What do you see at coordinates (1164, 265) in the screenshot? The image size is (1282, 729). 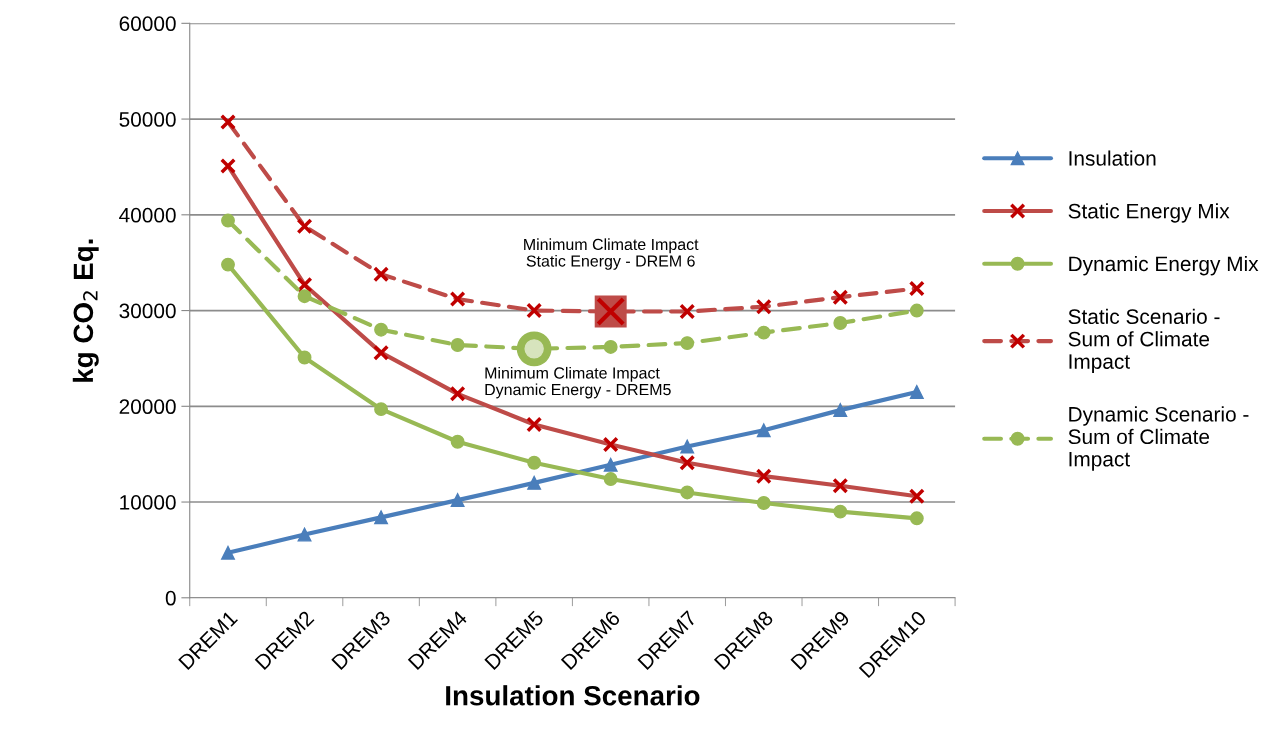 I see `legend-label: Dynamic Energy Mix` at bounding box center [1164, 265].